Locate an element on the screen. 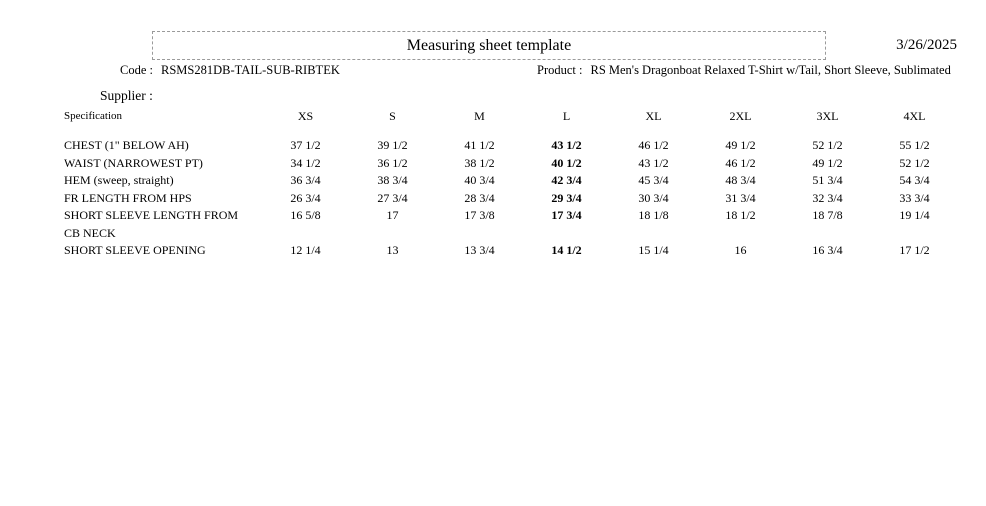 The height and width of the screenshot is (506, 986). measurement-cell: 38 3/4 is located at coordinates (392, 180).